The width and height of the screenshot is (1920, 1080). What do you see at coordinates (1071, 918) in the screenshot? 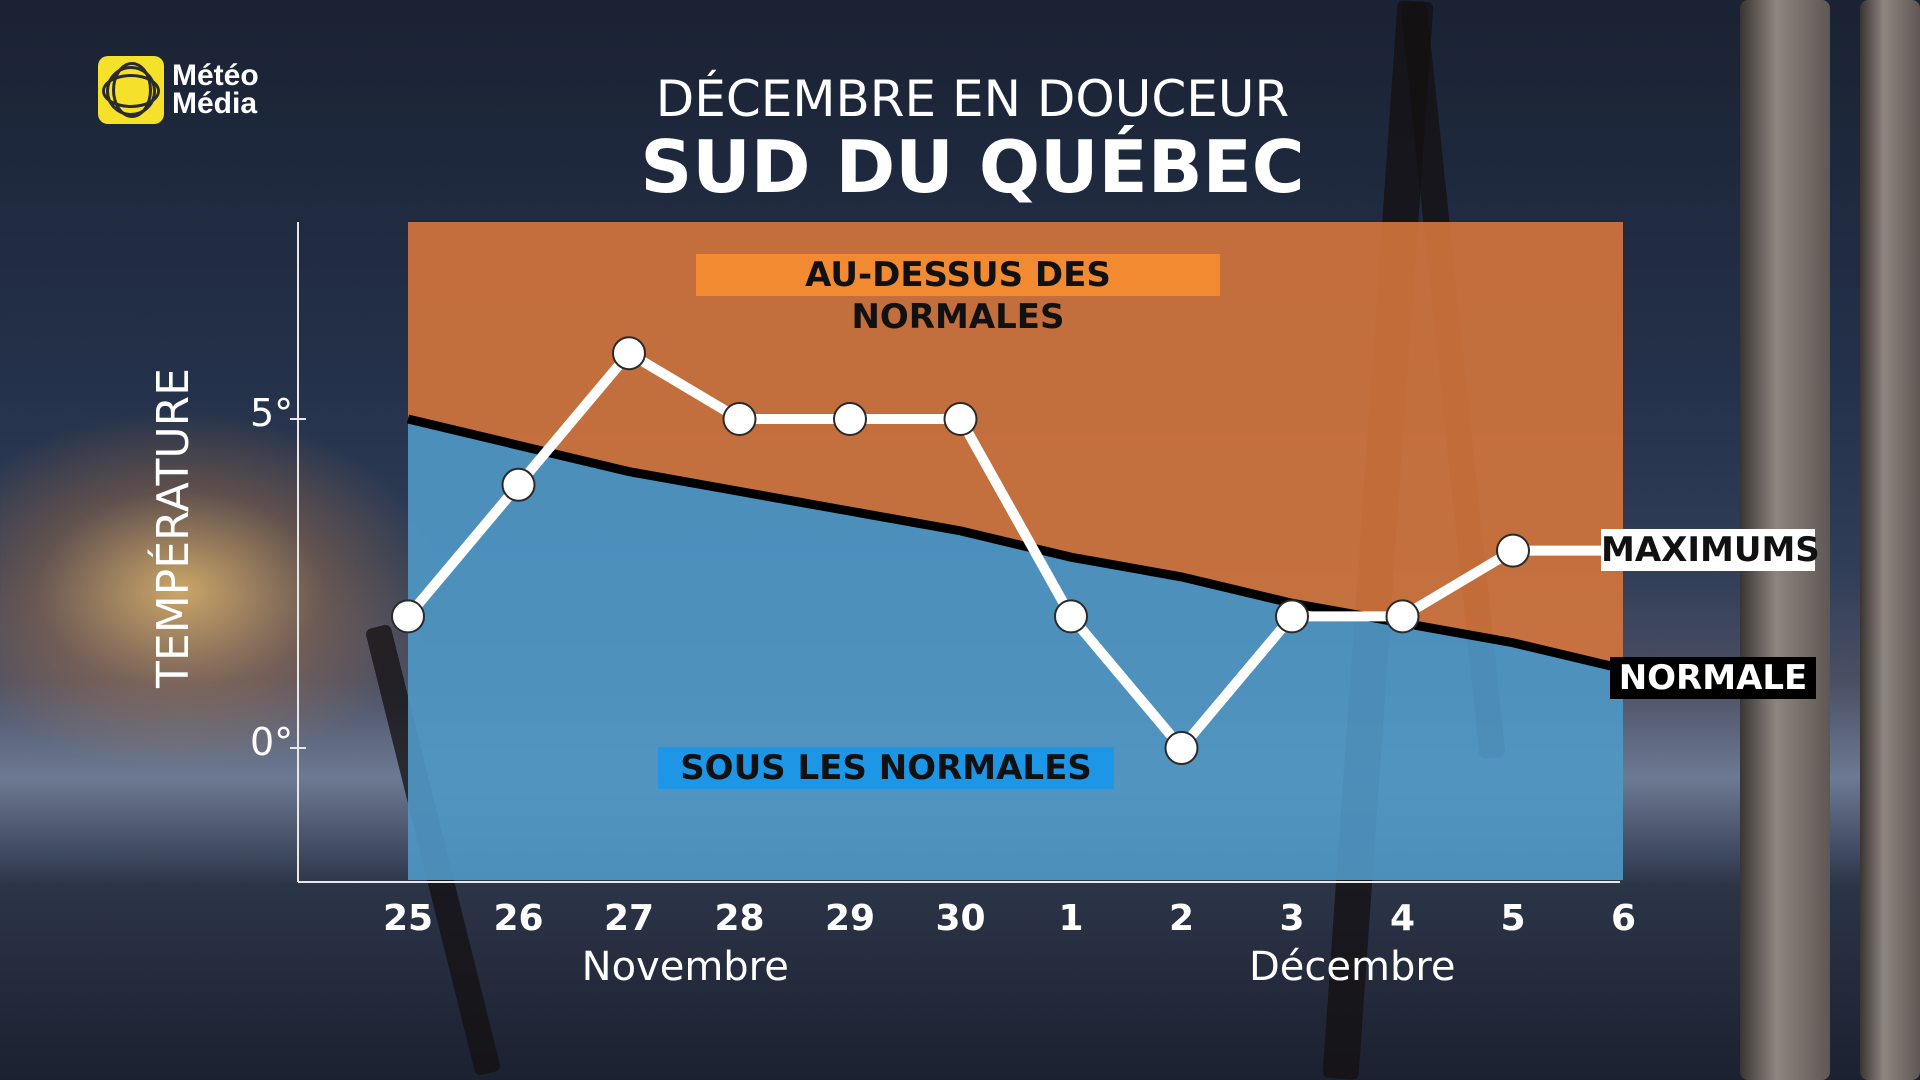
I see `x-tick-label: 1` at bounding box center [1071, 918].